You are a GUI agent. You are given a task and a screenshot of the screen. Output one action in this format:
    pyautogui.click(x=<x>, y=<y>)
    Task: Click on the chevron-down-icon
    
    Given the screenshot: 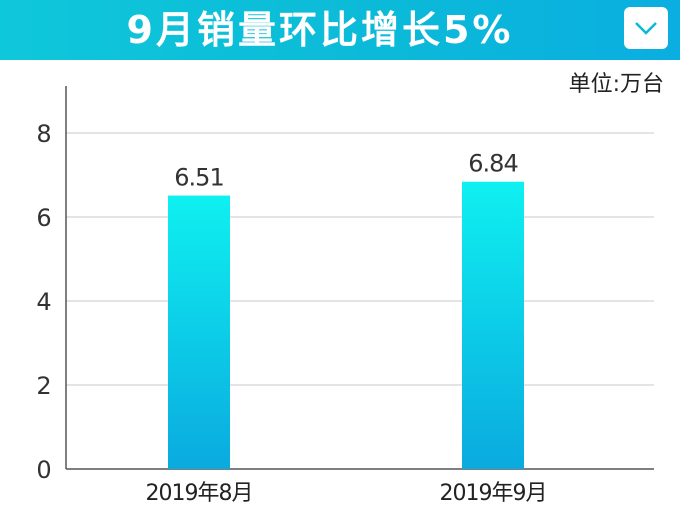 What is the action you would take?
    pyautogui.click(x=646, y=28)
    